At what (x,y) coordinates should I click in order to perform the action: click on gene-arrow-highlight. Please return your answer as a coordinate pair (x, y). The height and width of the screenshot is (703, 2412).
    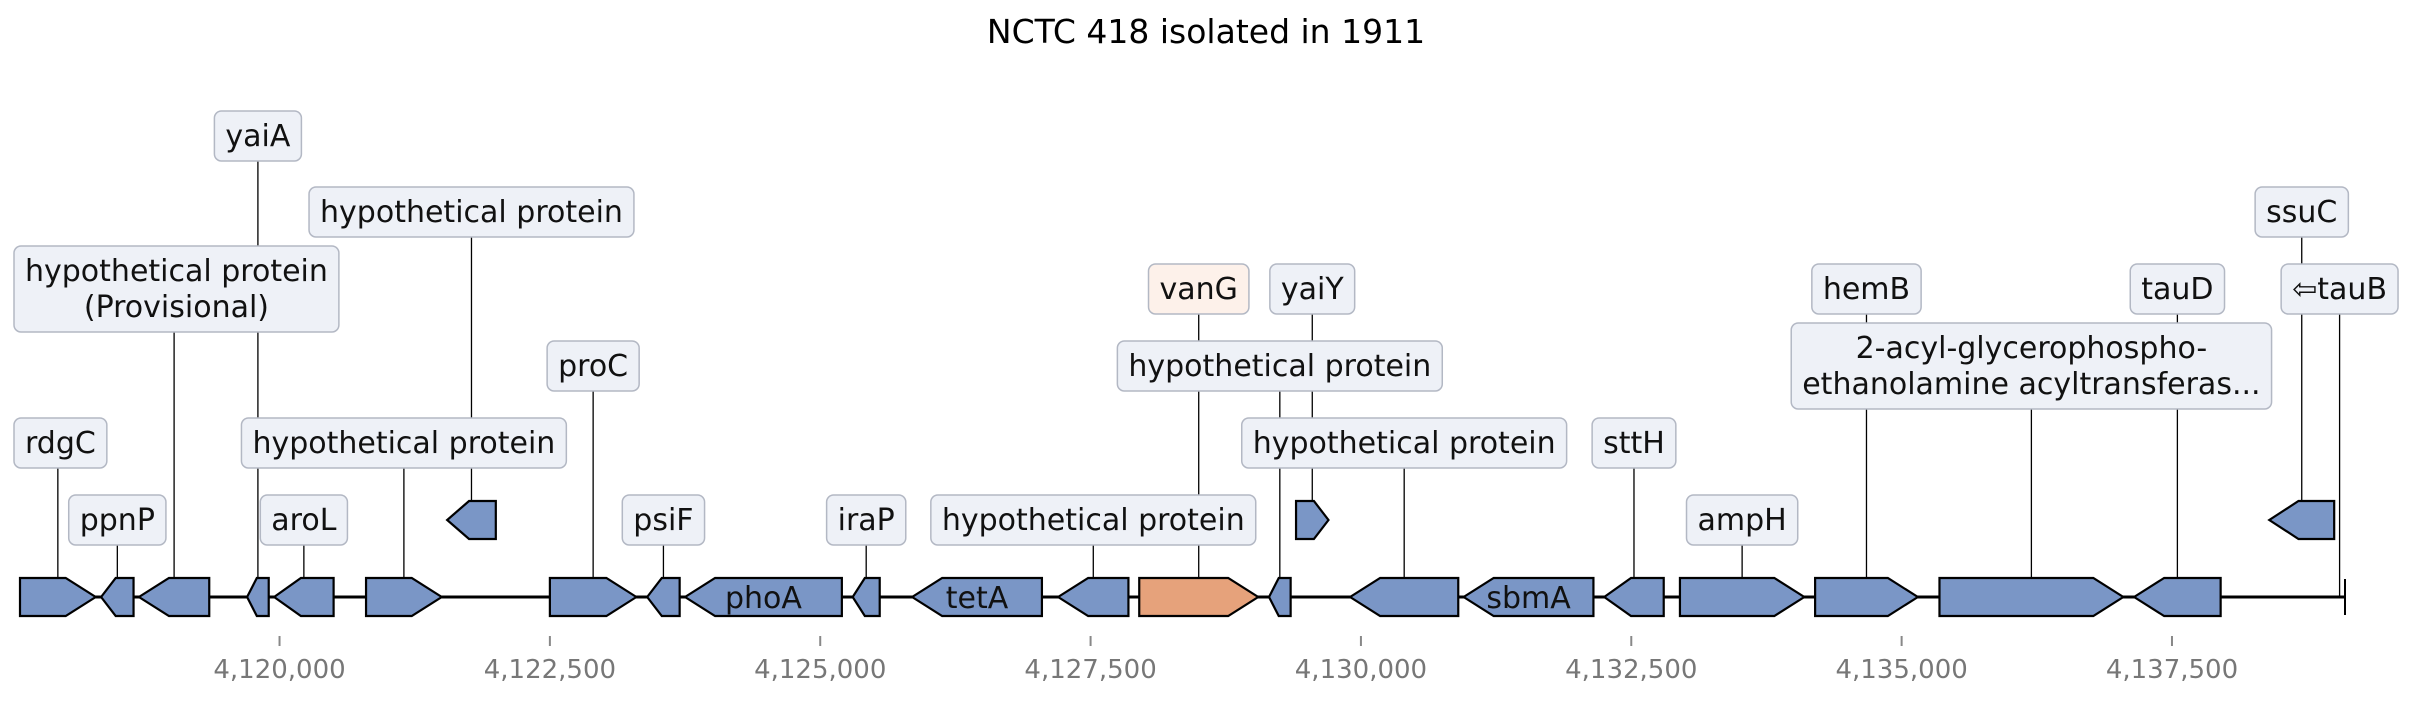
    Looking at the image, I should click on (1199, 597).